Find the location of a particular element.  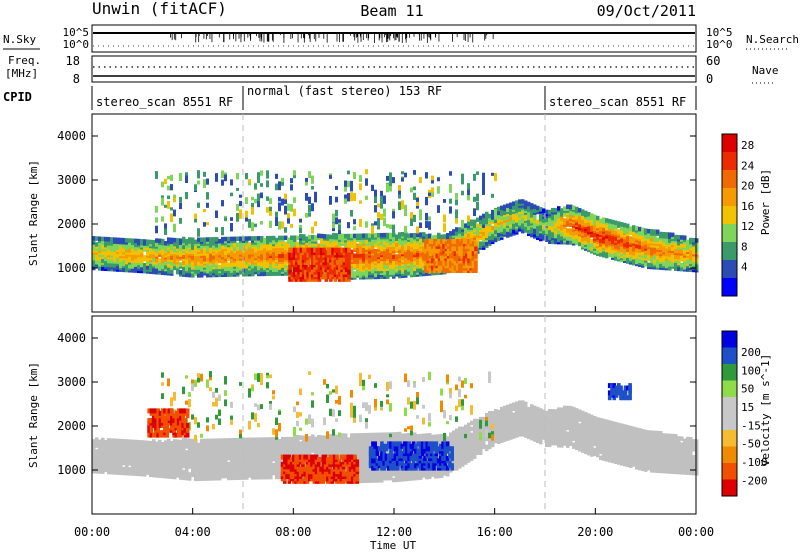

colorbar-tick-label: 4 is located at coordinates (744, 267).